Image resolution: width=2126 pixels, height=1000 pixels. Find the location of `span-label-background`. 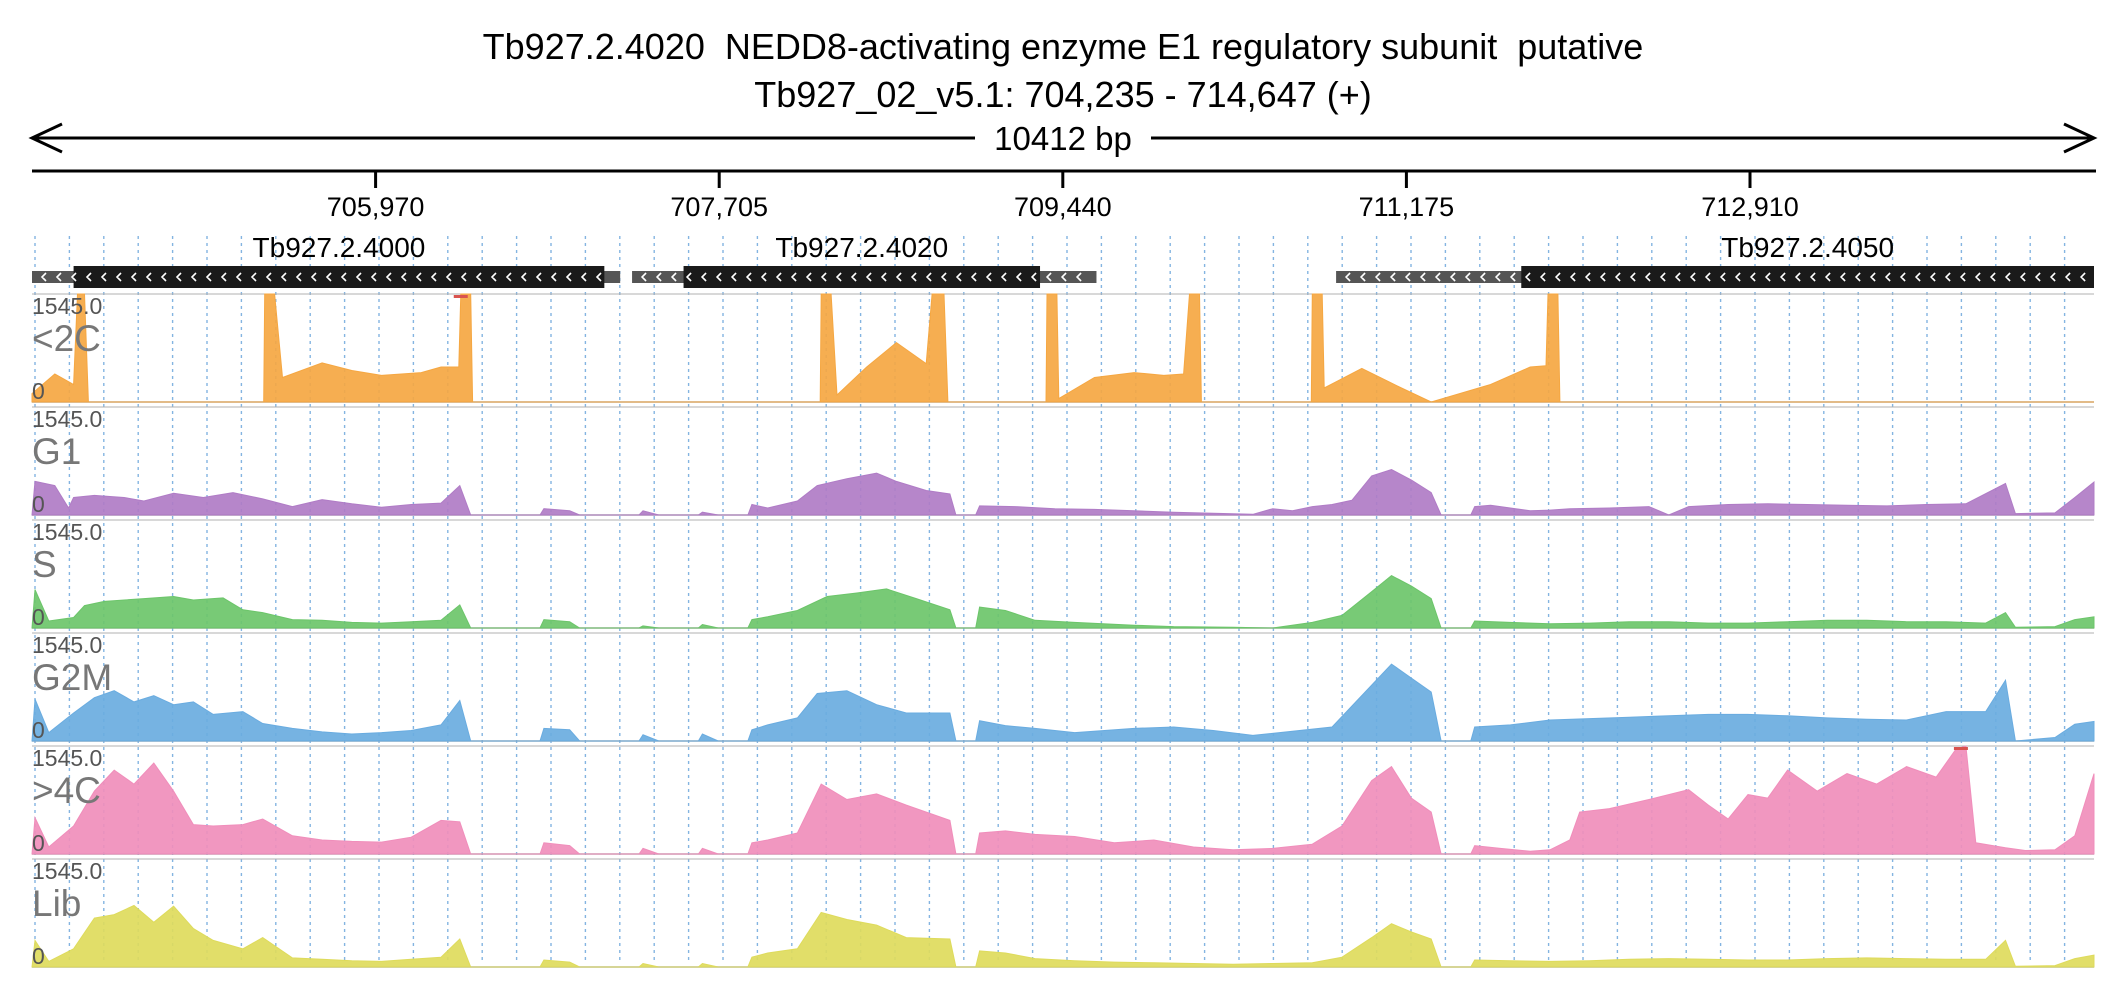

span-label-background is located at coordinates (1063, 138).